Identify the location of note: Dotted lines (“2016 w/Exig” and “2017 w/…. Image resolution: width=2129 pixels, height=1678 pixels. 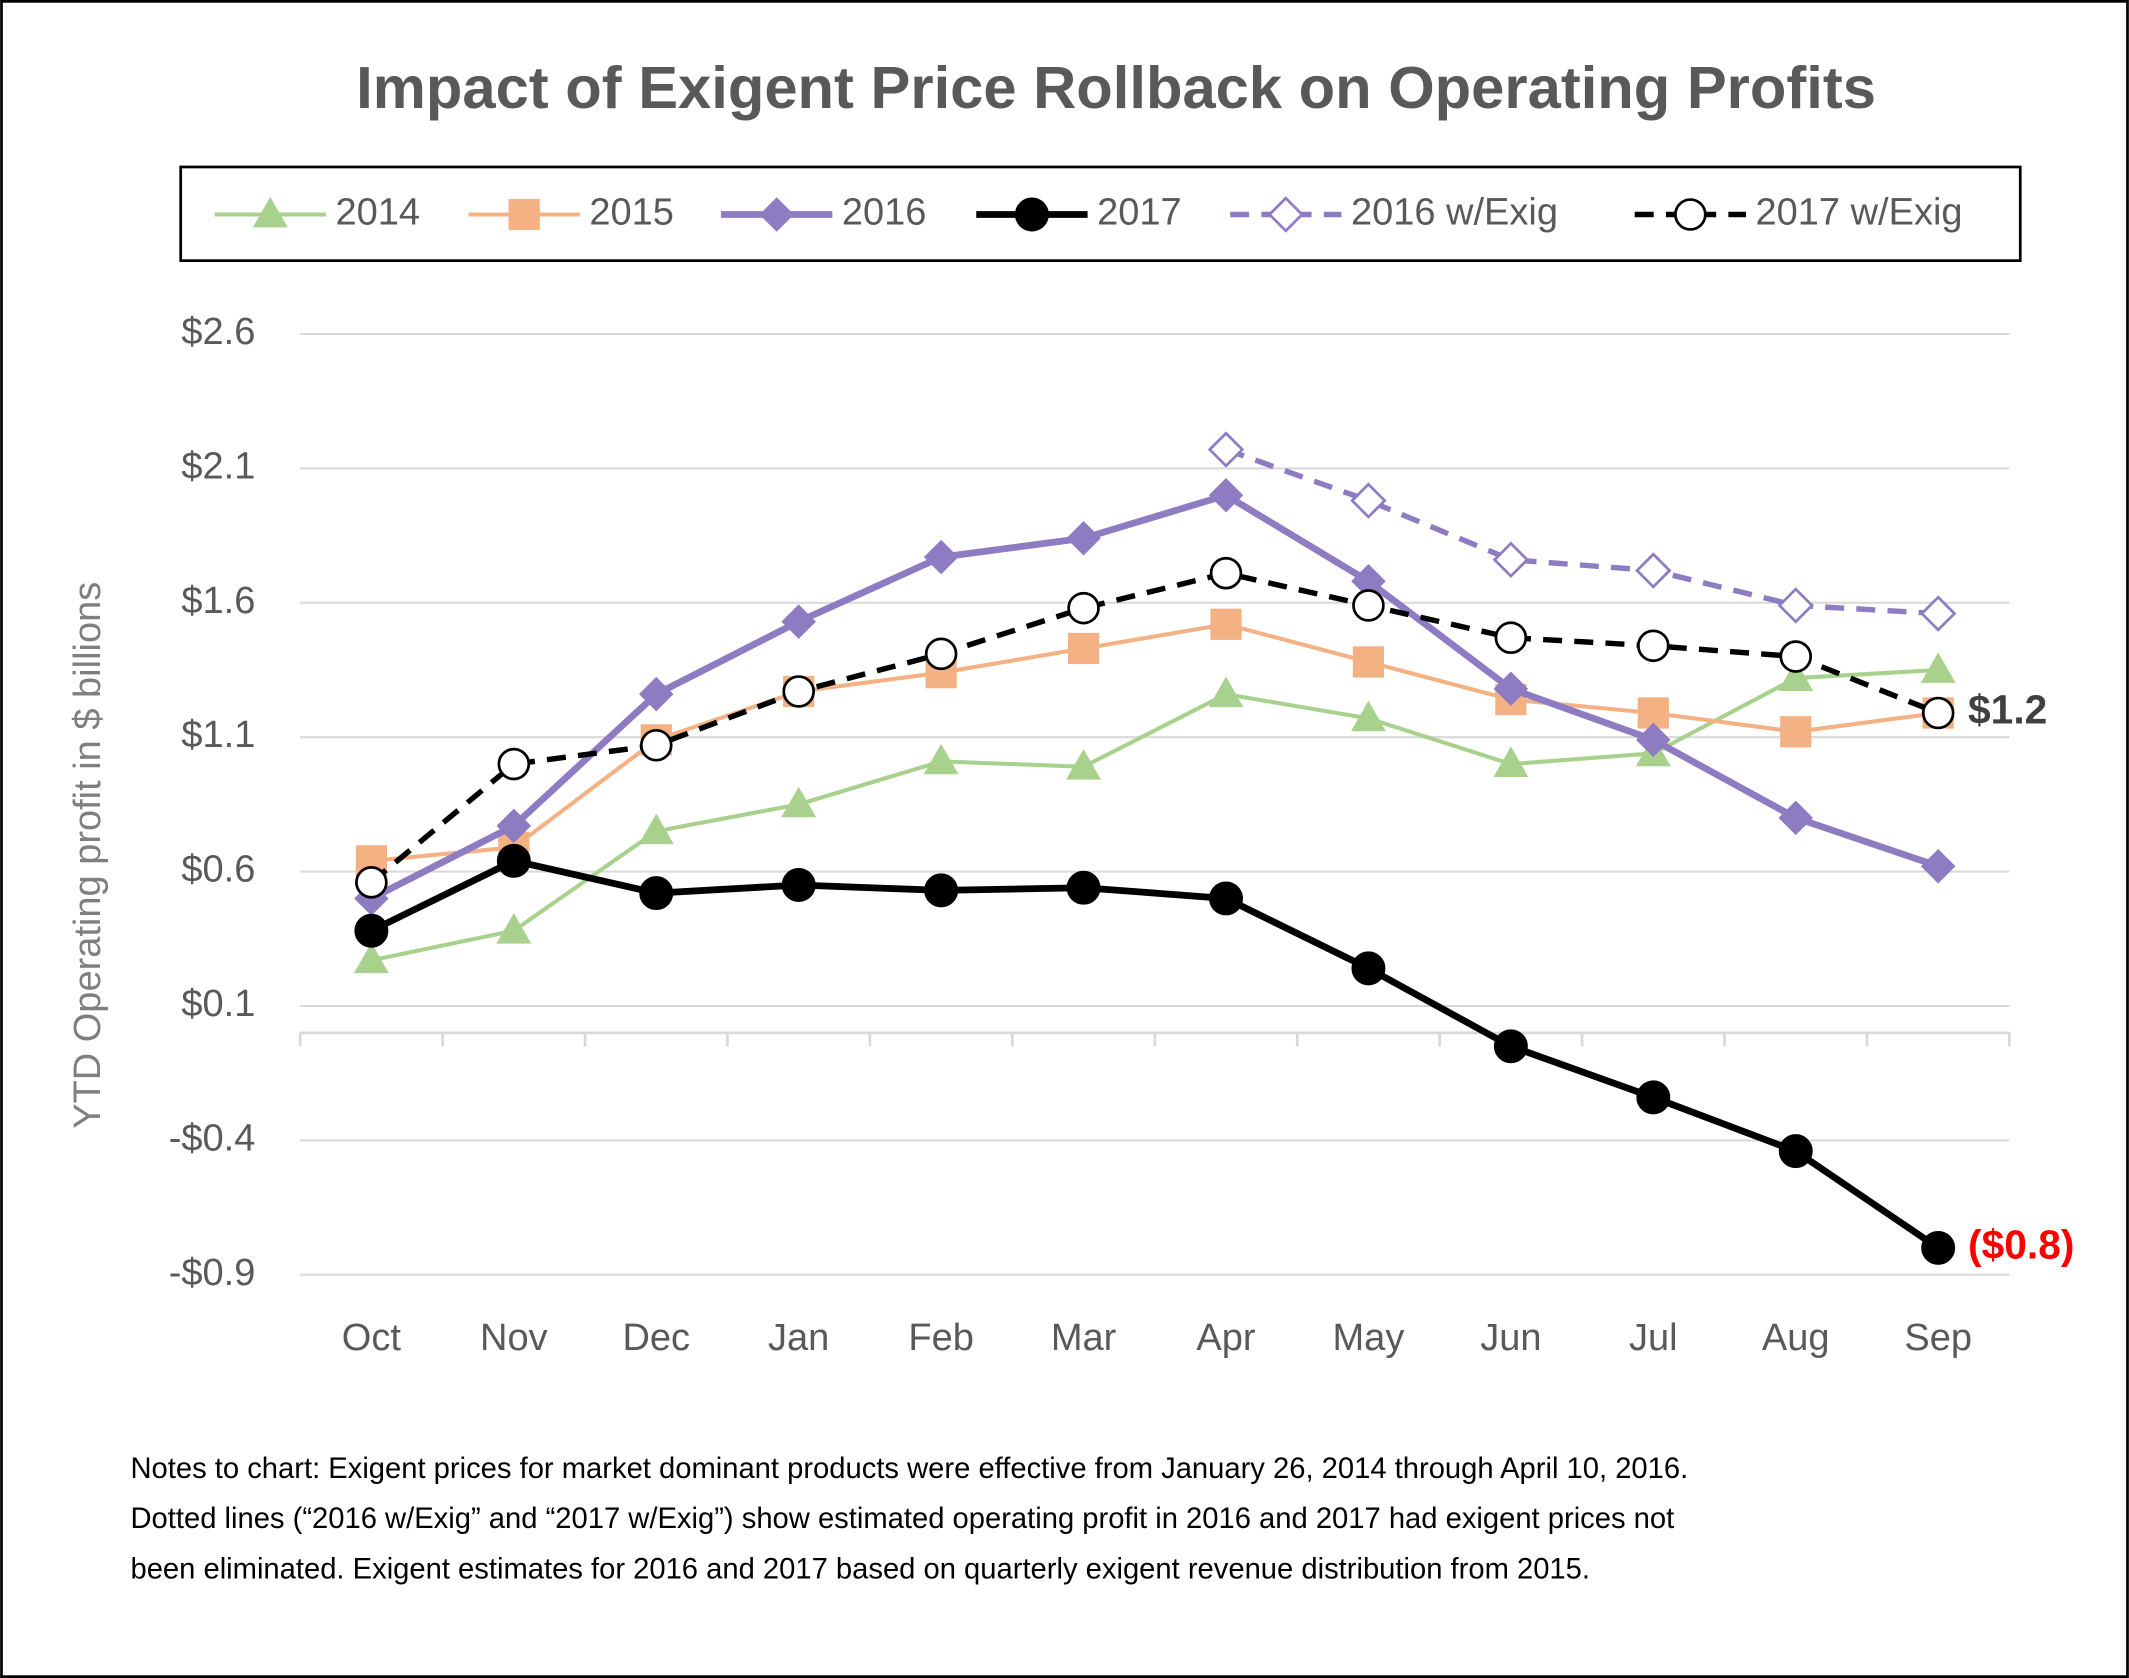
(902, 1519).